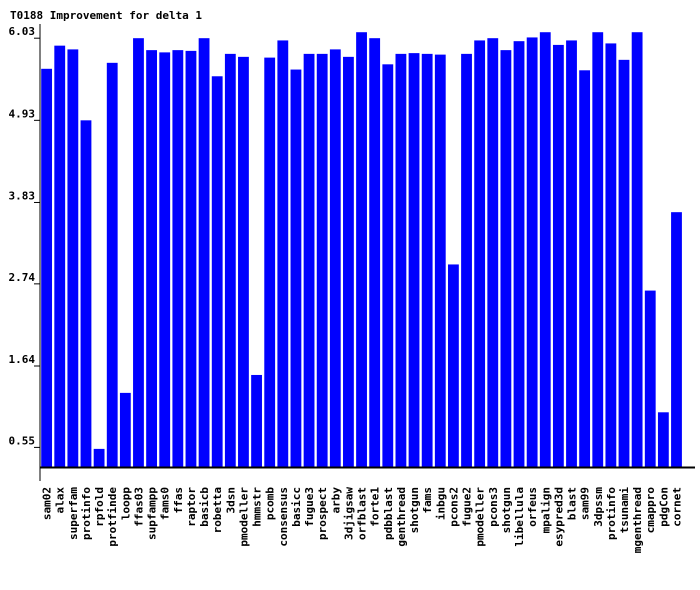 This screenshot has width=700, height=590. What do you see at coordinates (585, 503) in the screenshot?
I see `x-tick-label-41: sam99` at bounding box center [585, 503].